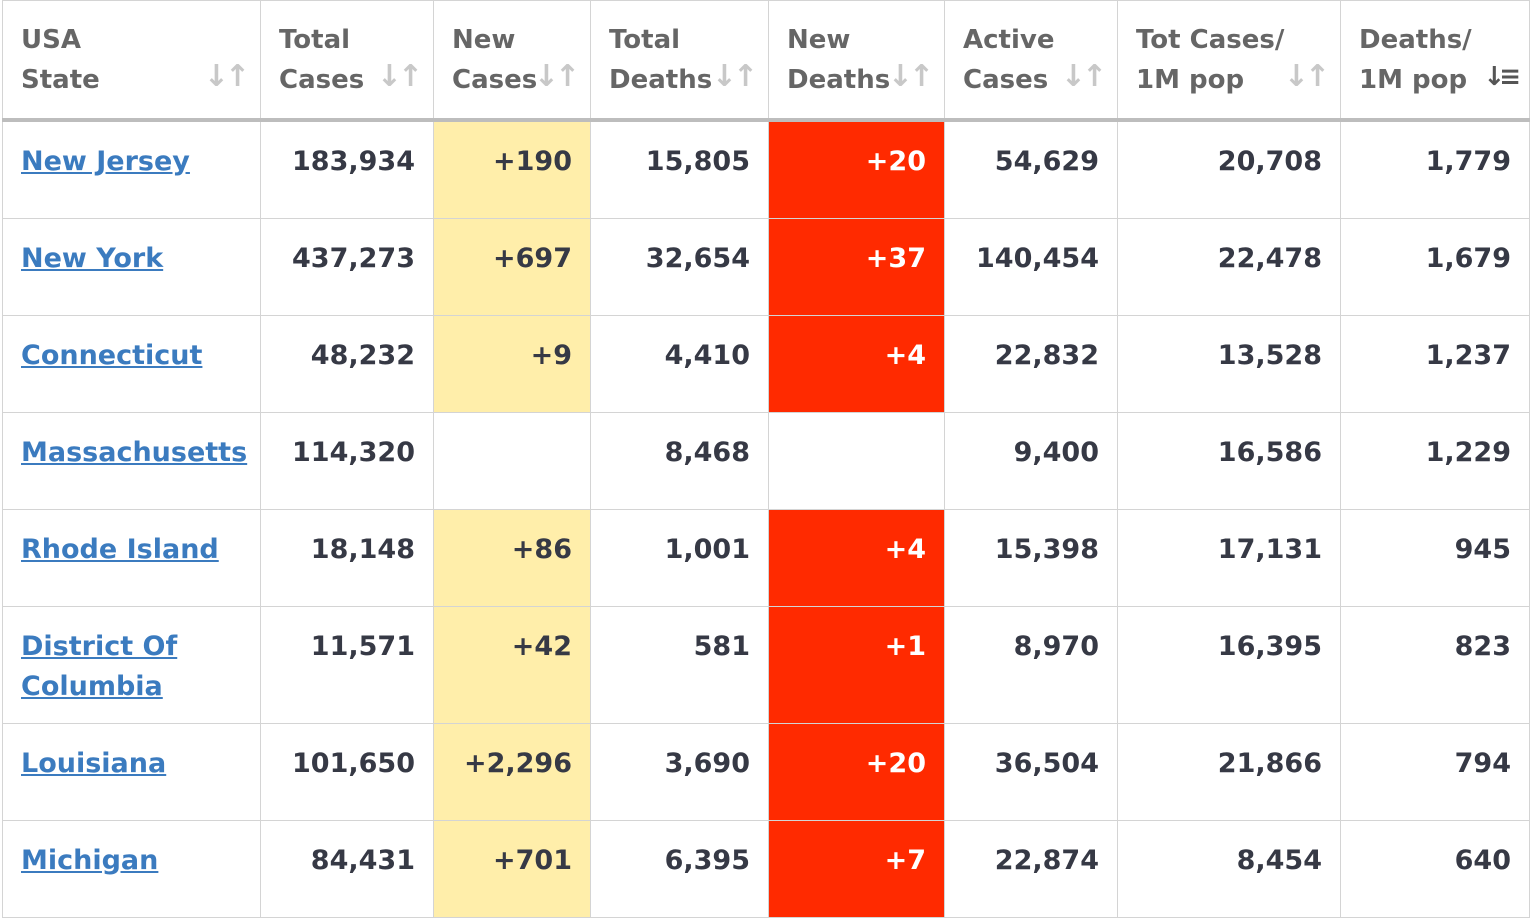  Describe the element at coordinates (679, 169) in the screenshot. I see `total-deaths-cell: 15,805` at that location.